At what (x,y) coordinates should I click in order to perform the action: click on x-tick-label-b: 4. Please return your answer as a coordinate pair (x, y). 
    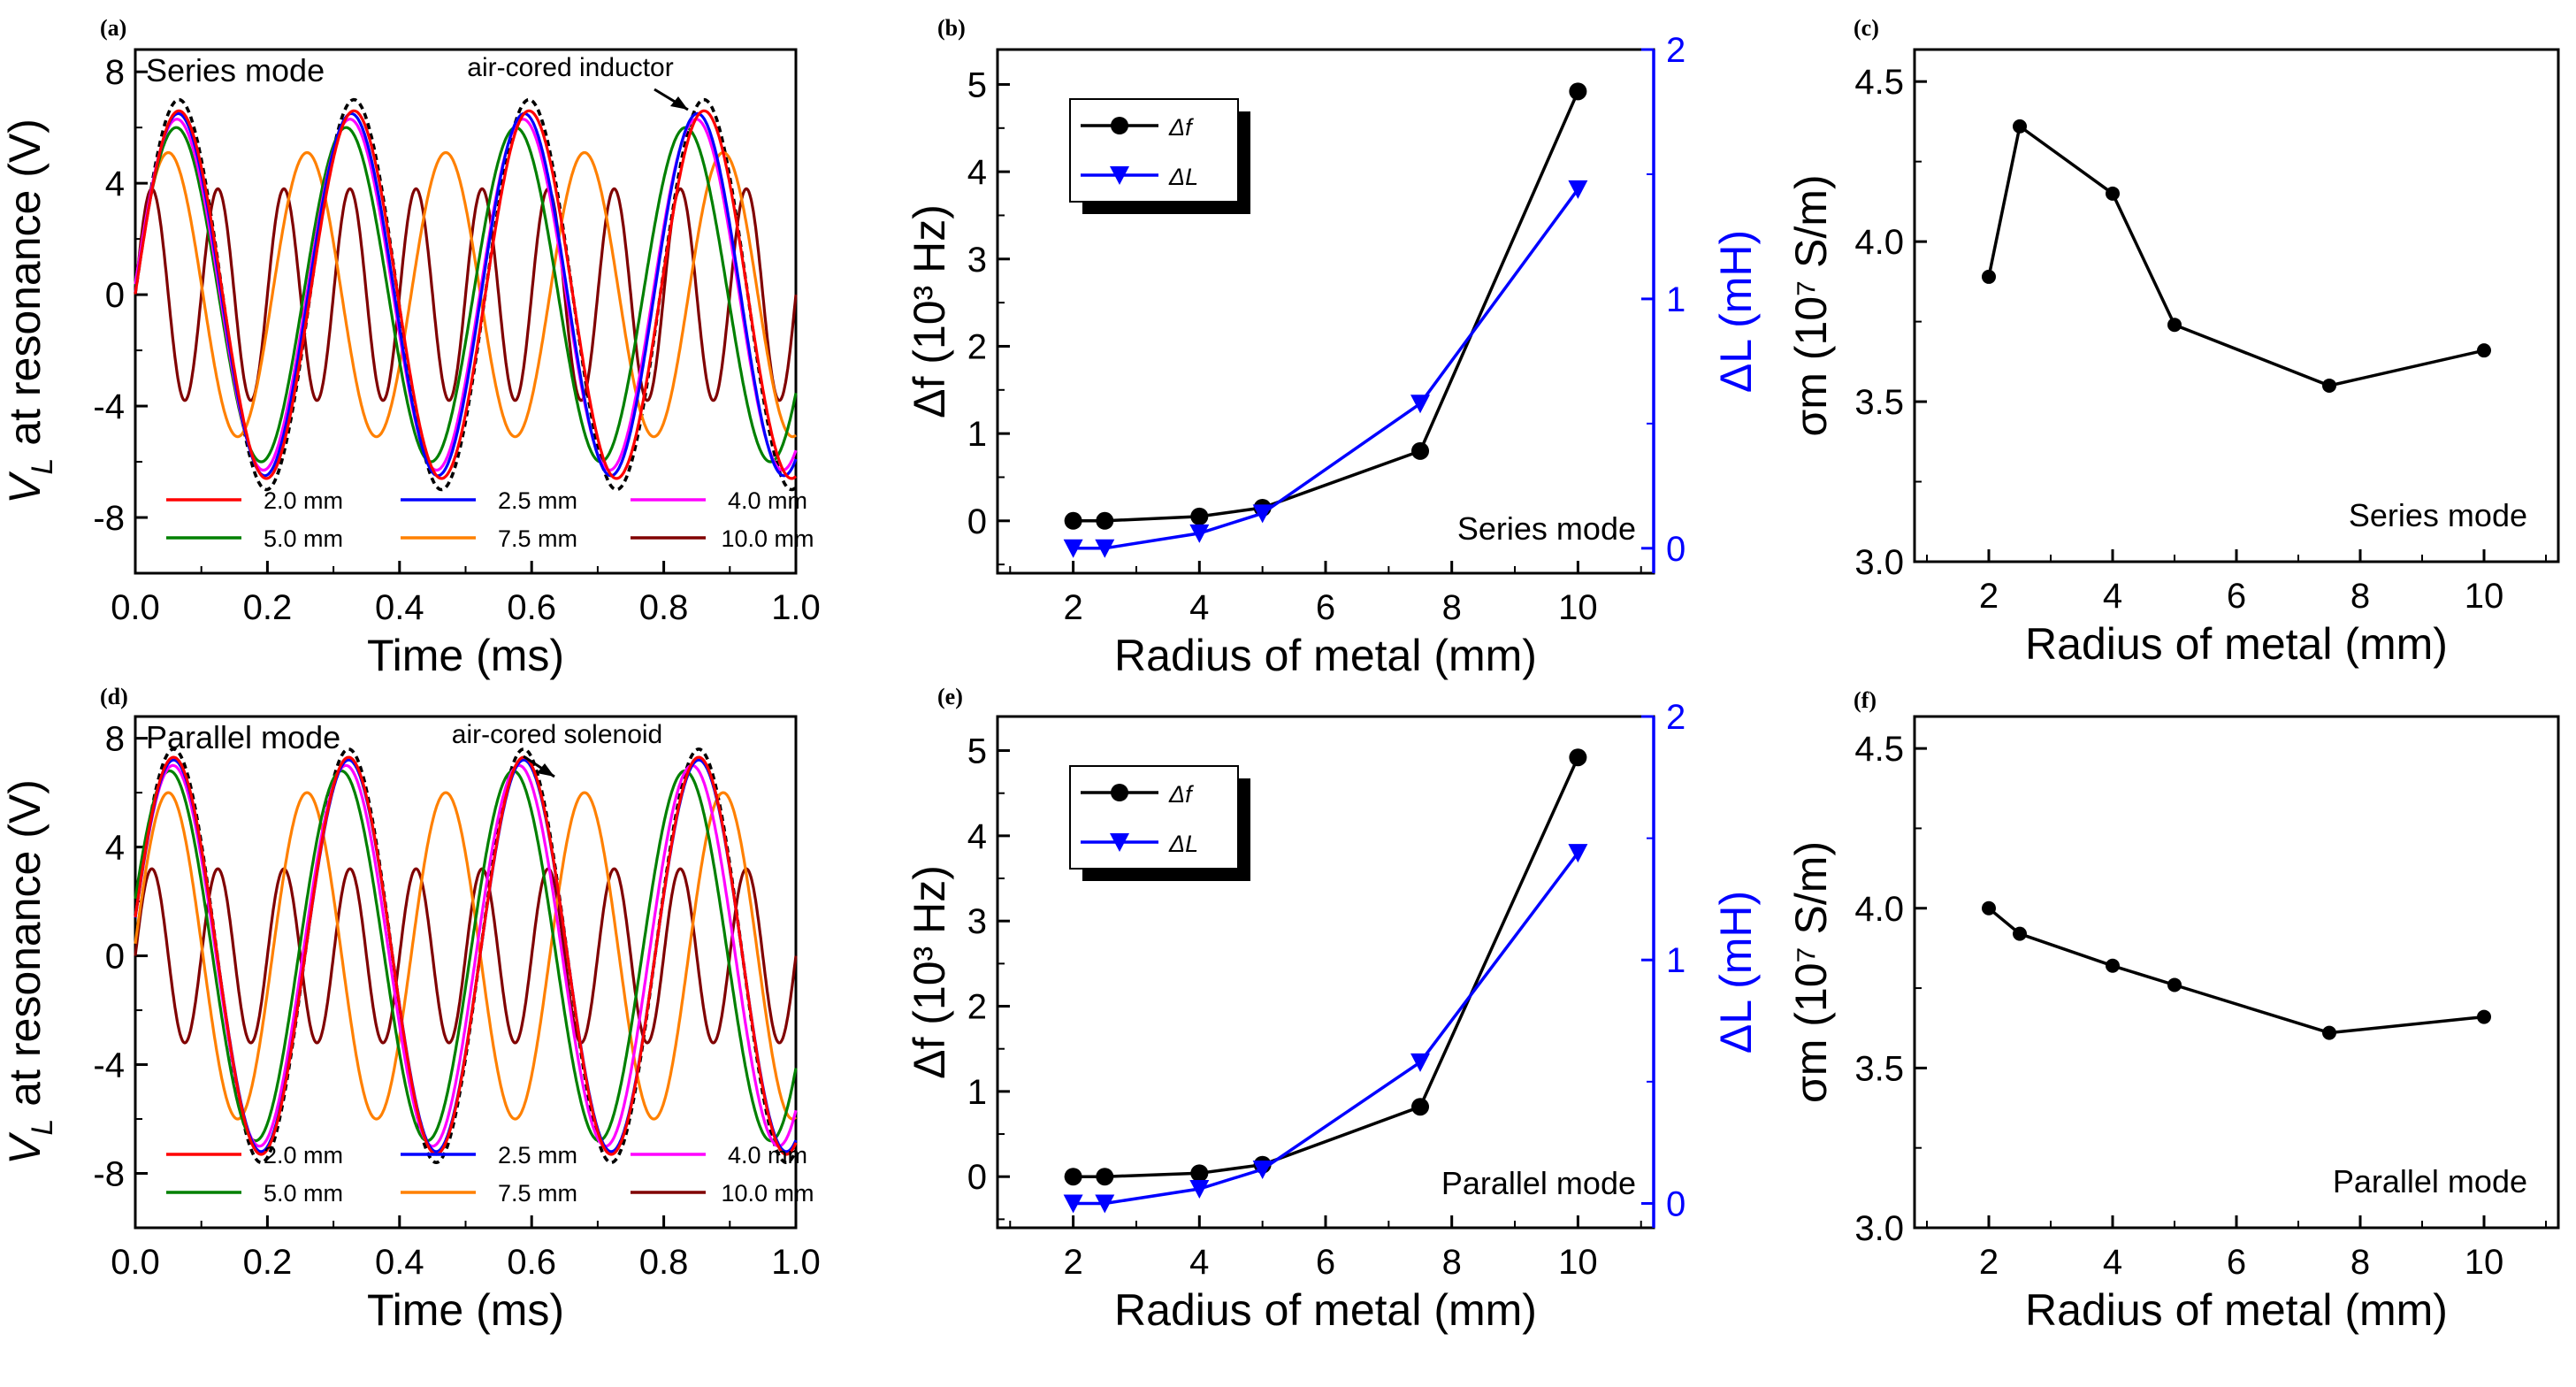
    Looking at the image, I should click on (1199, 607).